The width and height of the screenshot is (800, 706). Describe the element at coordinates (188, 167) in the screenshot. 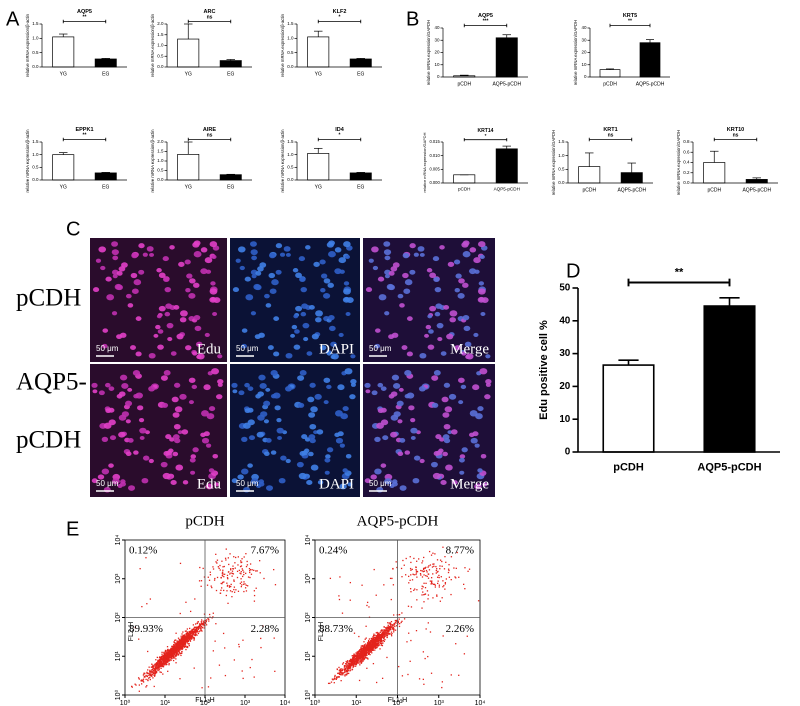

I see `bar` at that location.